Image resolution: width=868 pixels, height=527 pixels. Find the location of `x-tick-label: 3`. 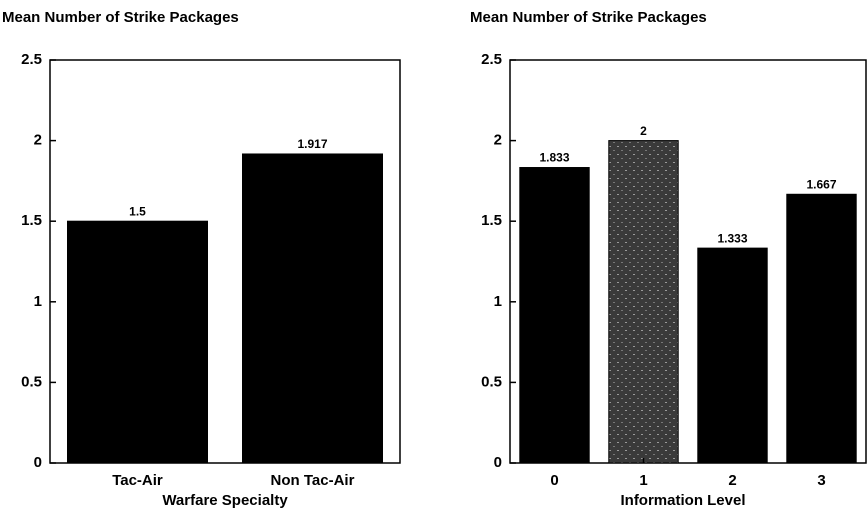

x-tick-label: 3 is located at coordinates (821, 480).